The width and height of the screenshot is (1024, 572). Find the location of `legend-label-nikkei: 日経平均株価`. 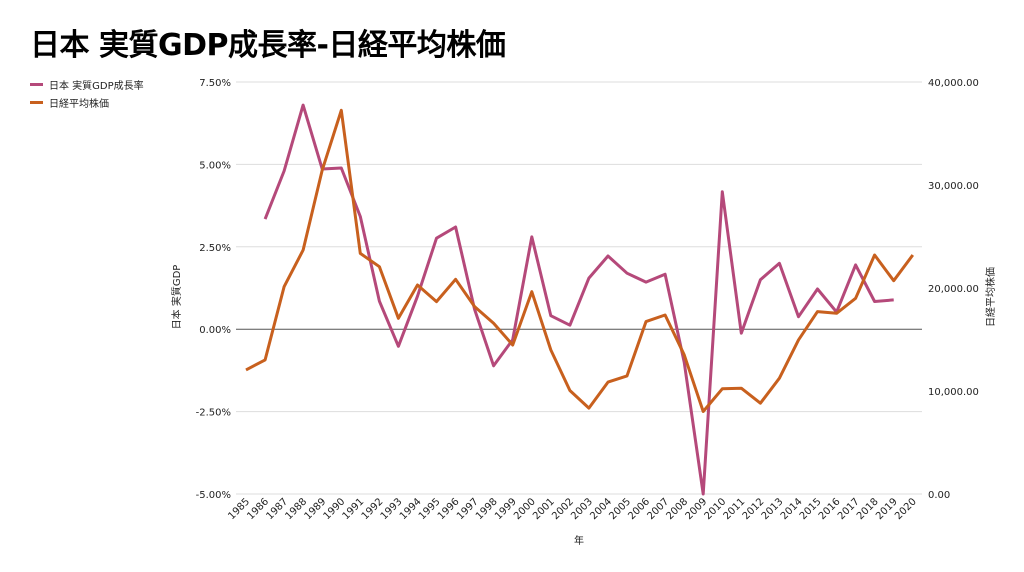

legend-label-nikkei: 日経平均株価 is located at coordinates (79, 104).